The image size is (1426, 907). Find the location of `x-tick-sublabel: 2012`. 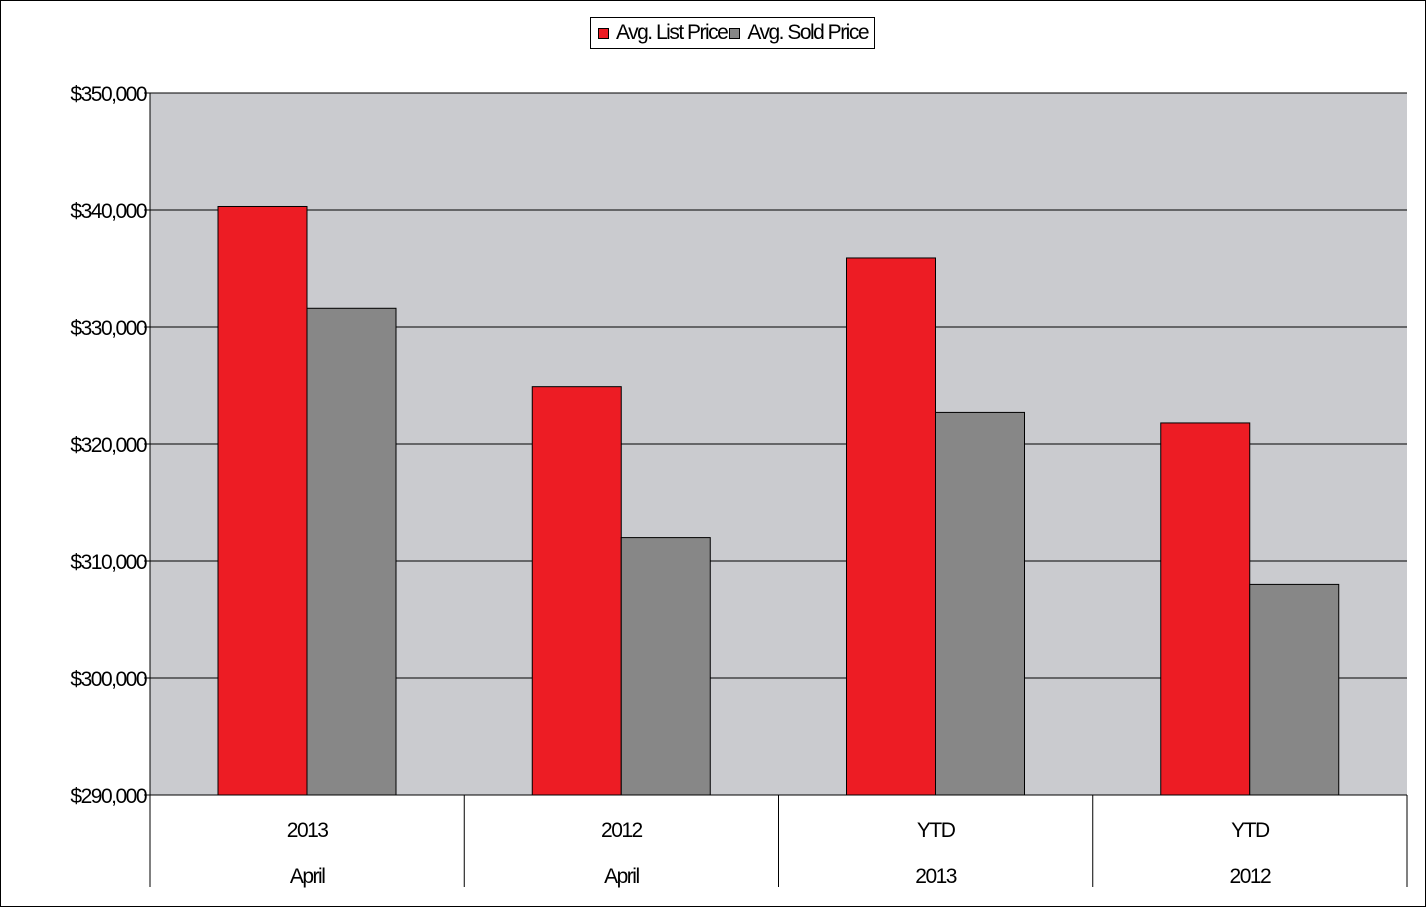

x-tick-sublabel: 2012 is located at coordinates (1251, 876).